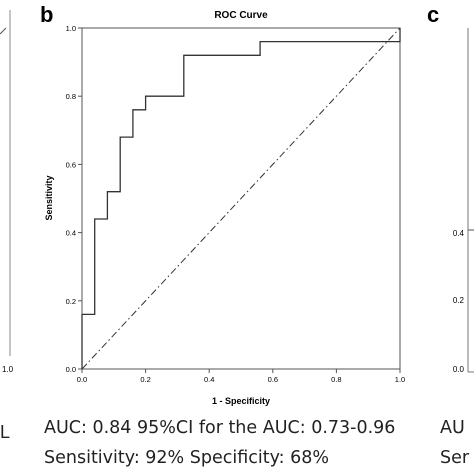 The height and width of the screenshot is (474, 474). I want to click on x-axis-label: 1 - Specificity, so click(241, 401).